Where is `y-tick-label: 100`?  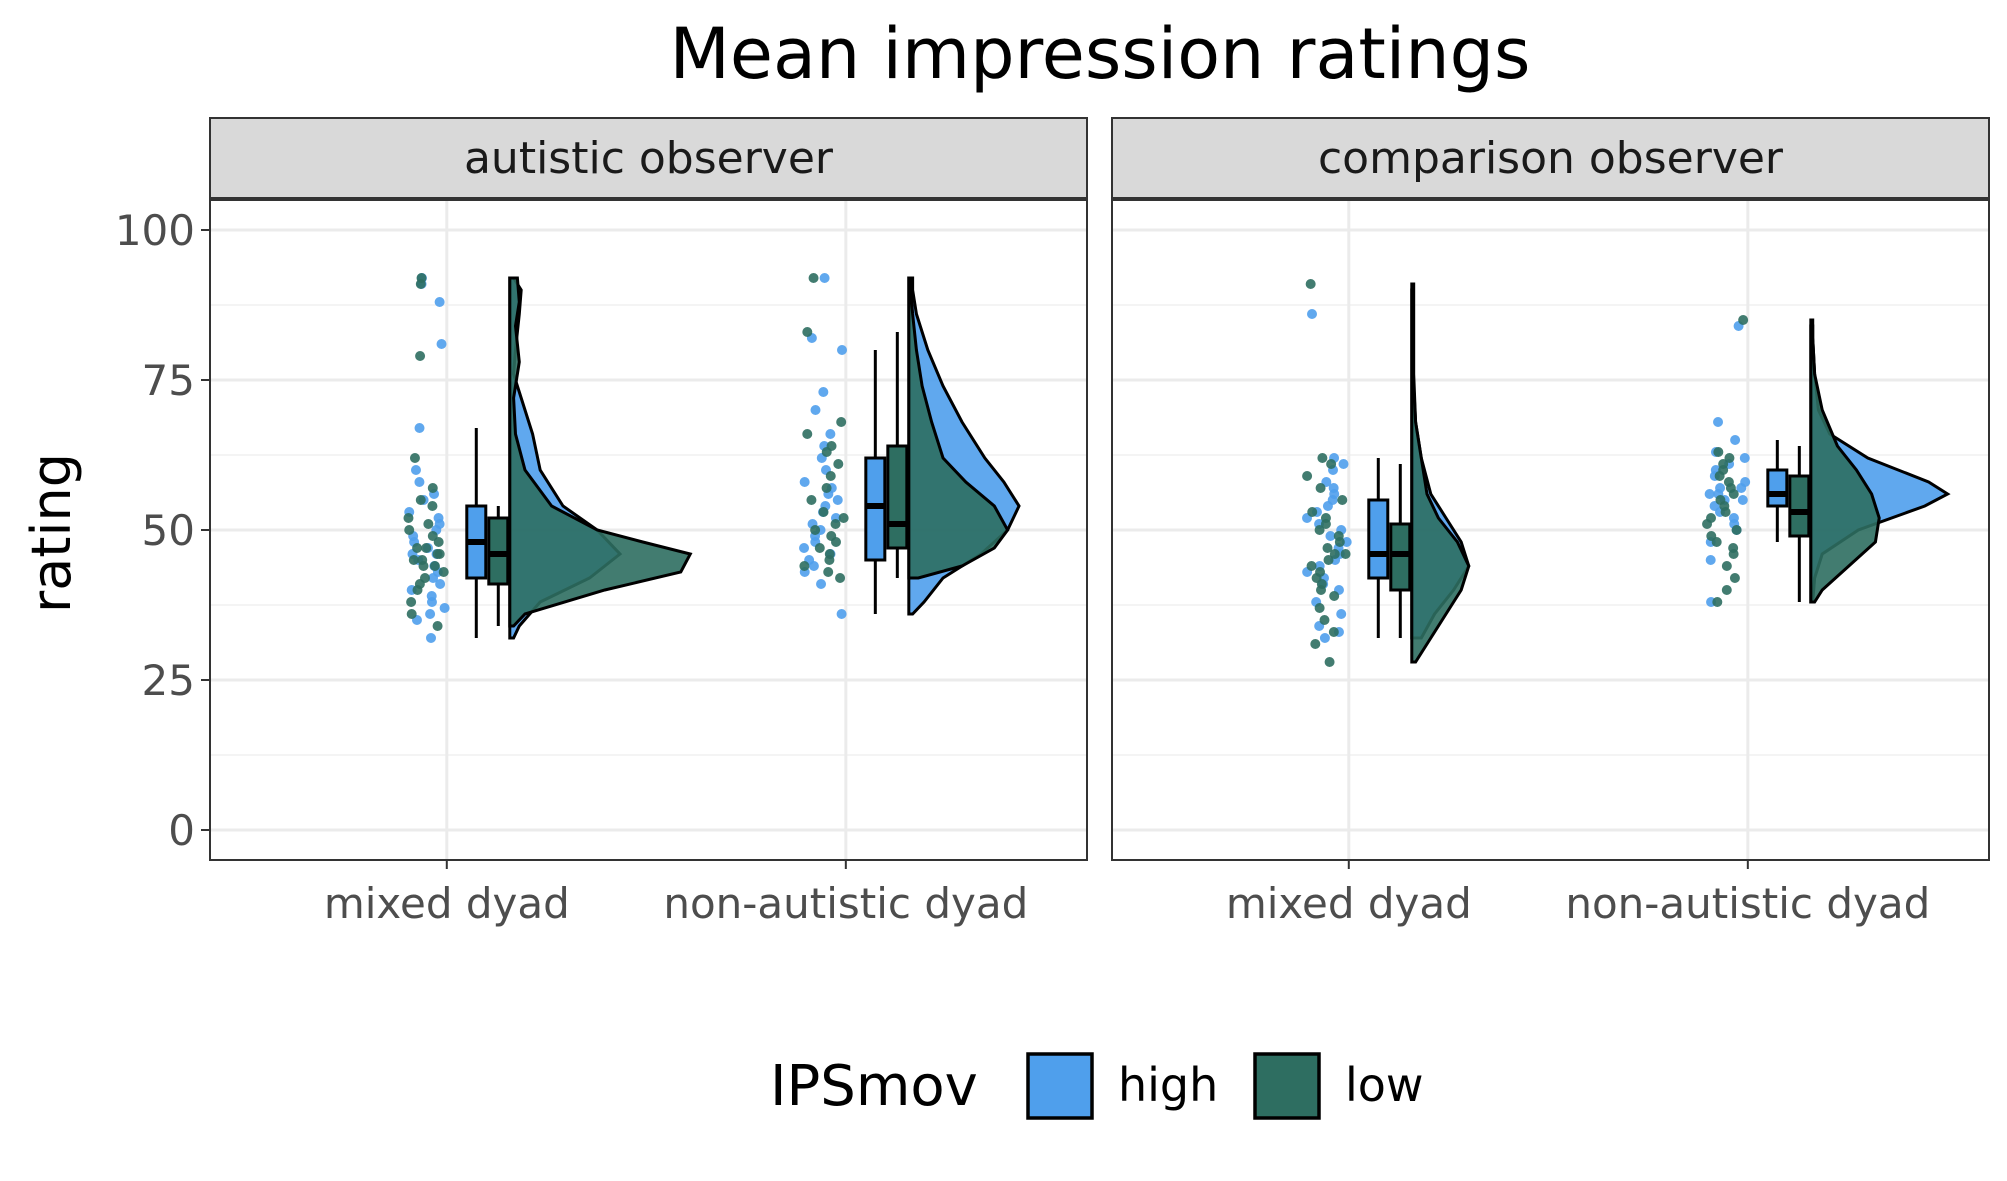 y-tick-label: 100 is located at coordinates (155, 230).